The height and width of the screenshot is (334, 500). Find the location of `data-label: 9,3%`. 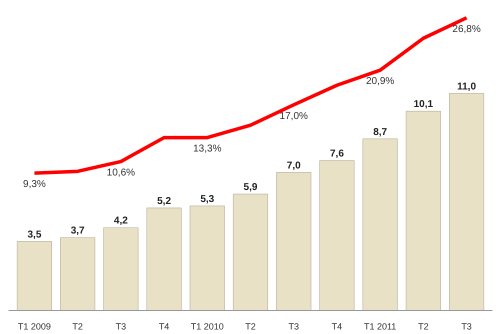

data-label: 9,3% is located at coordinates (34, 184).